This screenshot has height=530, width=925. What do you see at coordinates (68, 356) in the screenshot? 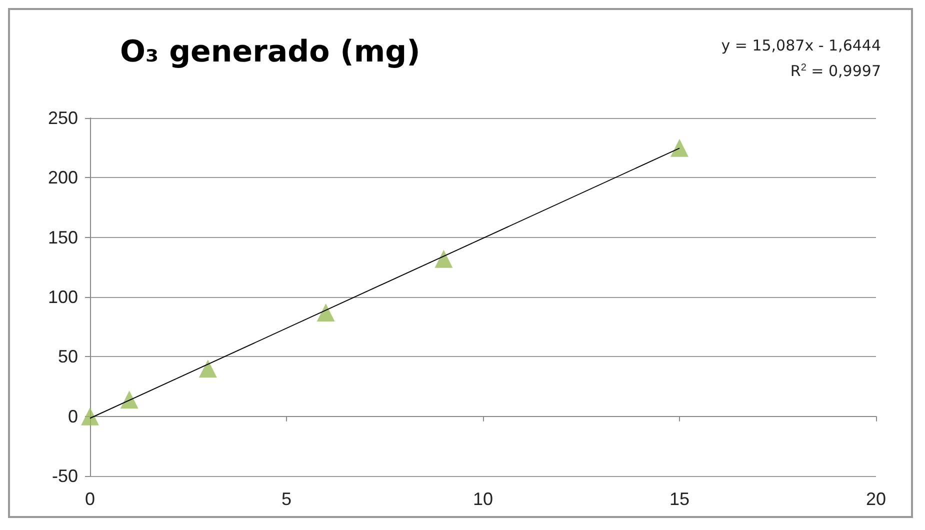
I see `y-tick-label: 50` at bounding box center [68, 356].